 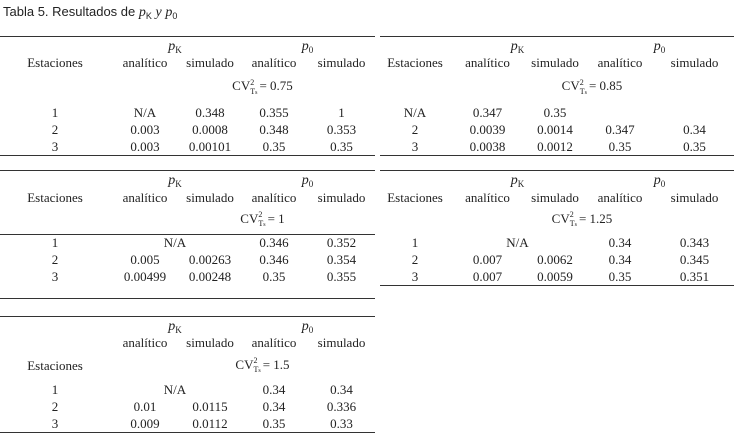 I want to click on table-row: 2 0.0039 0.0014 0.347 0.34, so click(x=557, y=129).